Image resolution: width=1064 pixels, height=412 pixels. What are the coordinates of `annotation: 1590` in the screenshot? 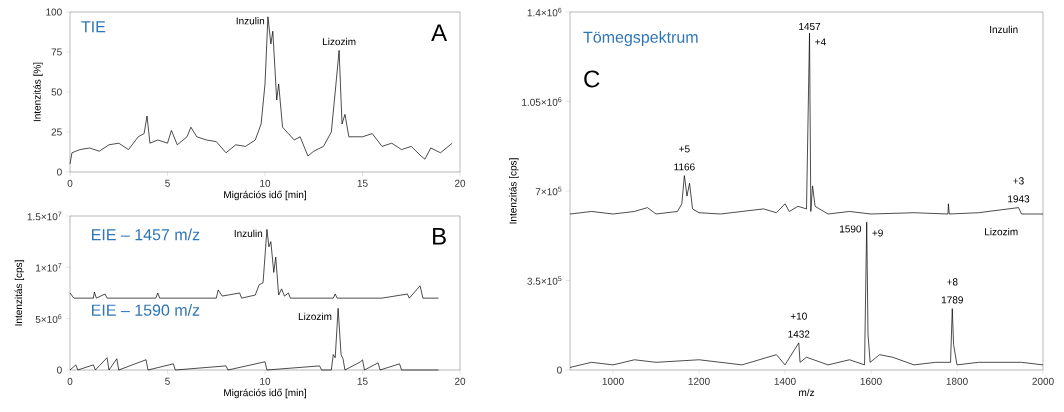 It's located at (851, 229).